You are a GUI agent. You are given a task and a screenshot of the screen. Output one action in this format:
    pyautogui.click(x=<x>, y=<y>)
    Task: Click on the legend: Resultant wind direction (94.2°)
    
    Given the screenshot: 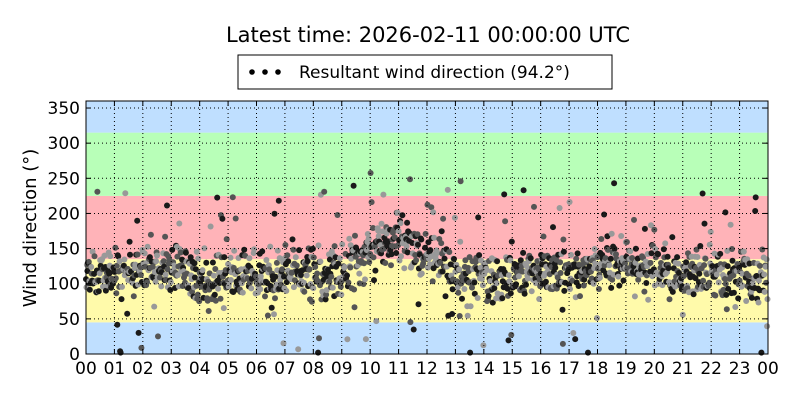 What is the action you would take?
    pyautogui.click(x=425, y=72)
    